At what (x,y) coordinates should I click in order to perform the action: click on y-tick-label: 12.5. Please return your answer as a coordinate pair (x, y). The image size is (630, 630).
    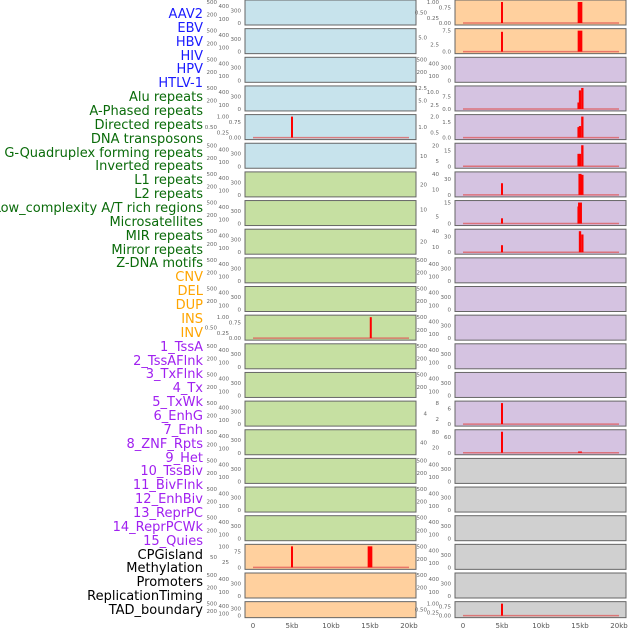
    Looking at the image, I should click on (421, 89).